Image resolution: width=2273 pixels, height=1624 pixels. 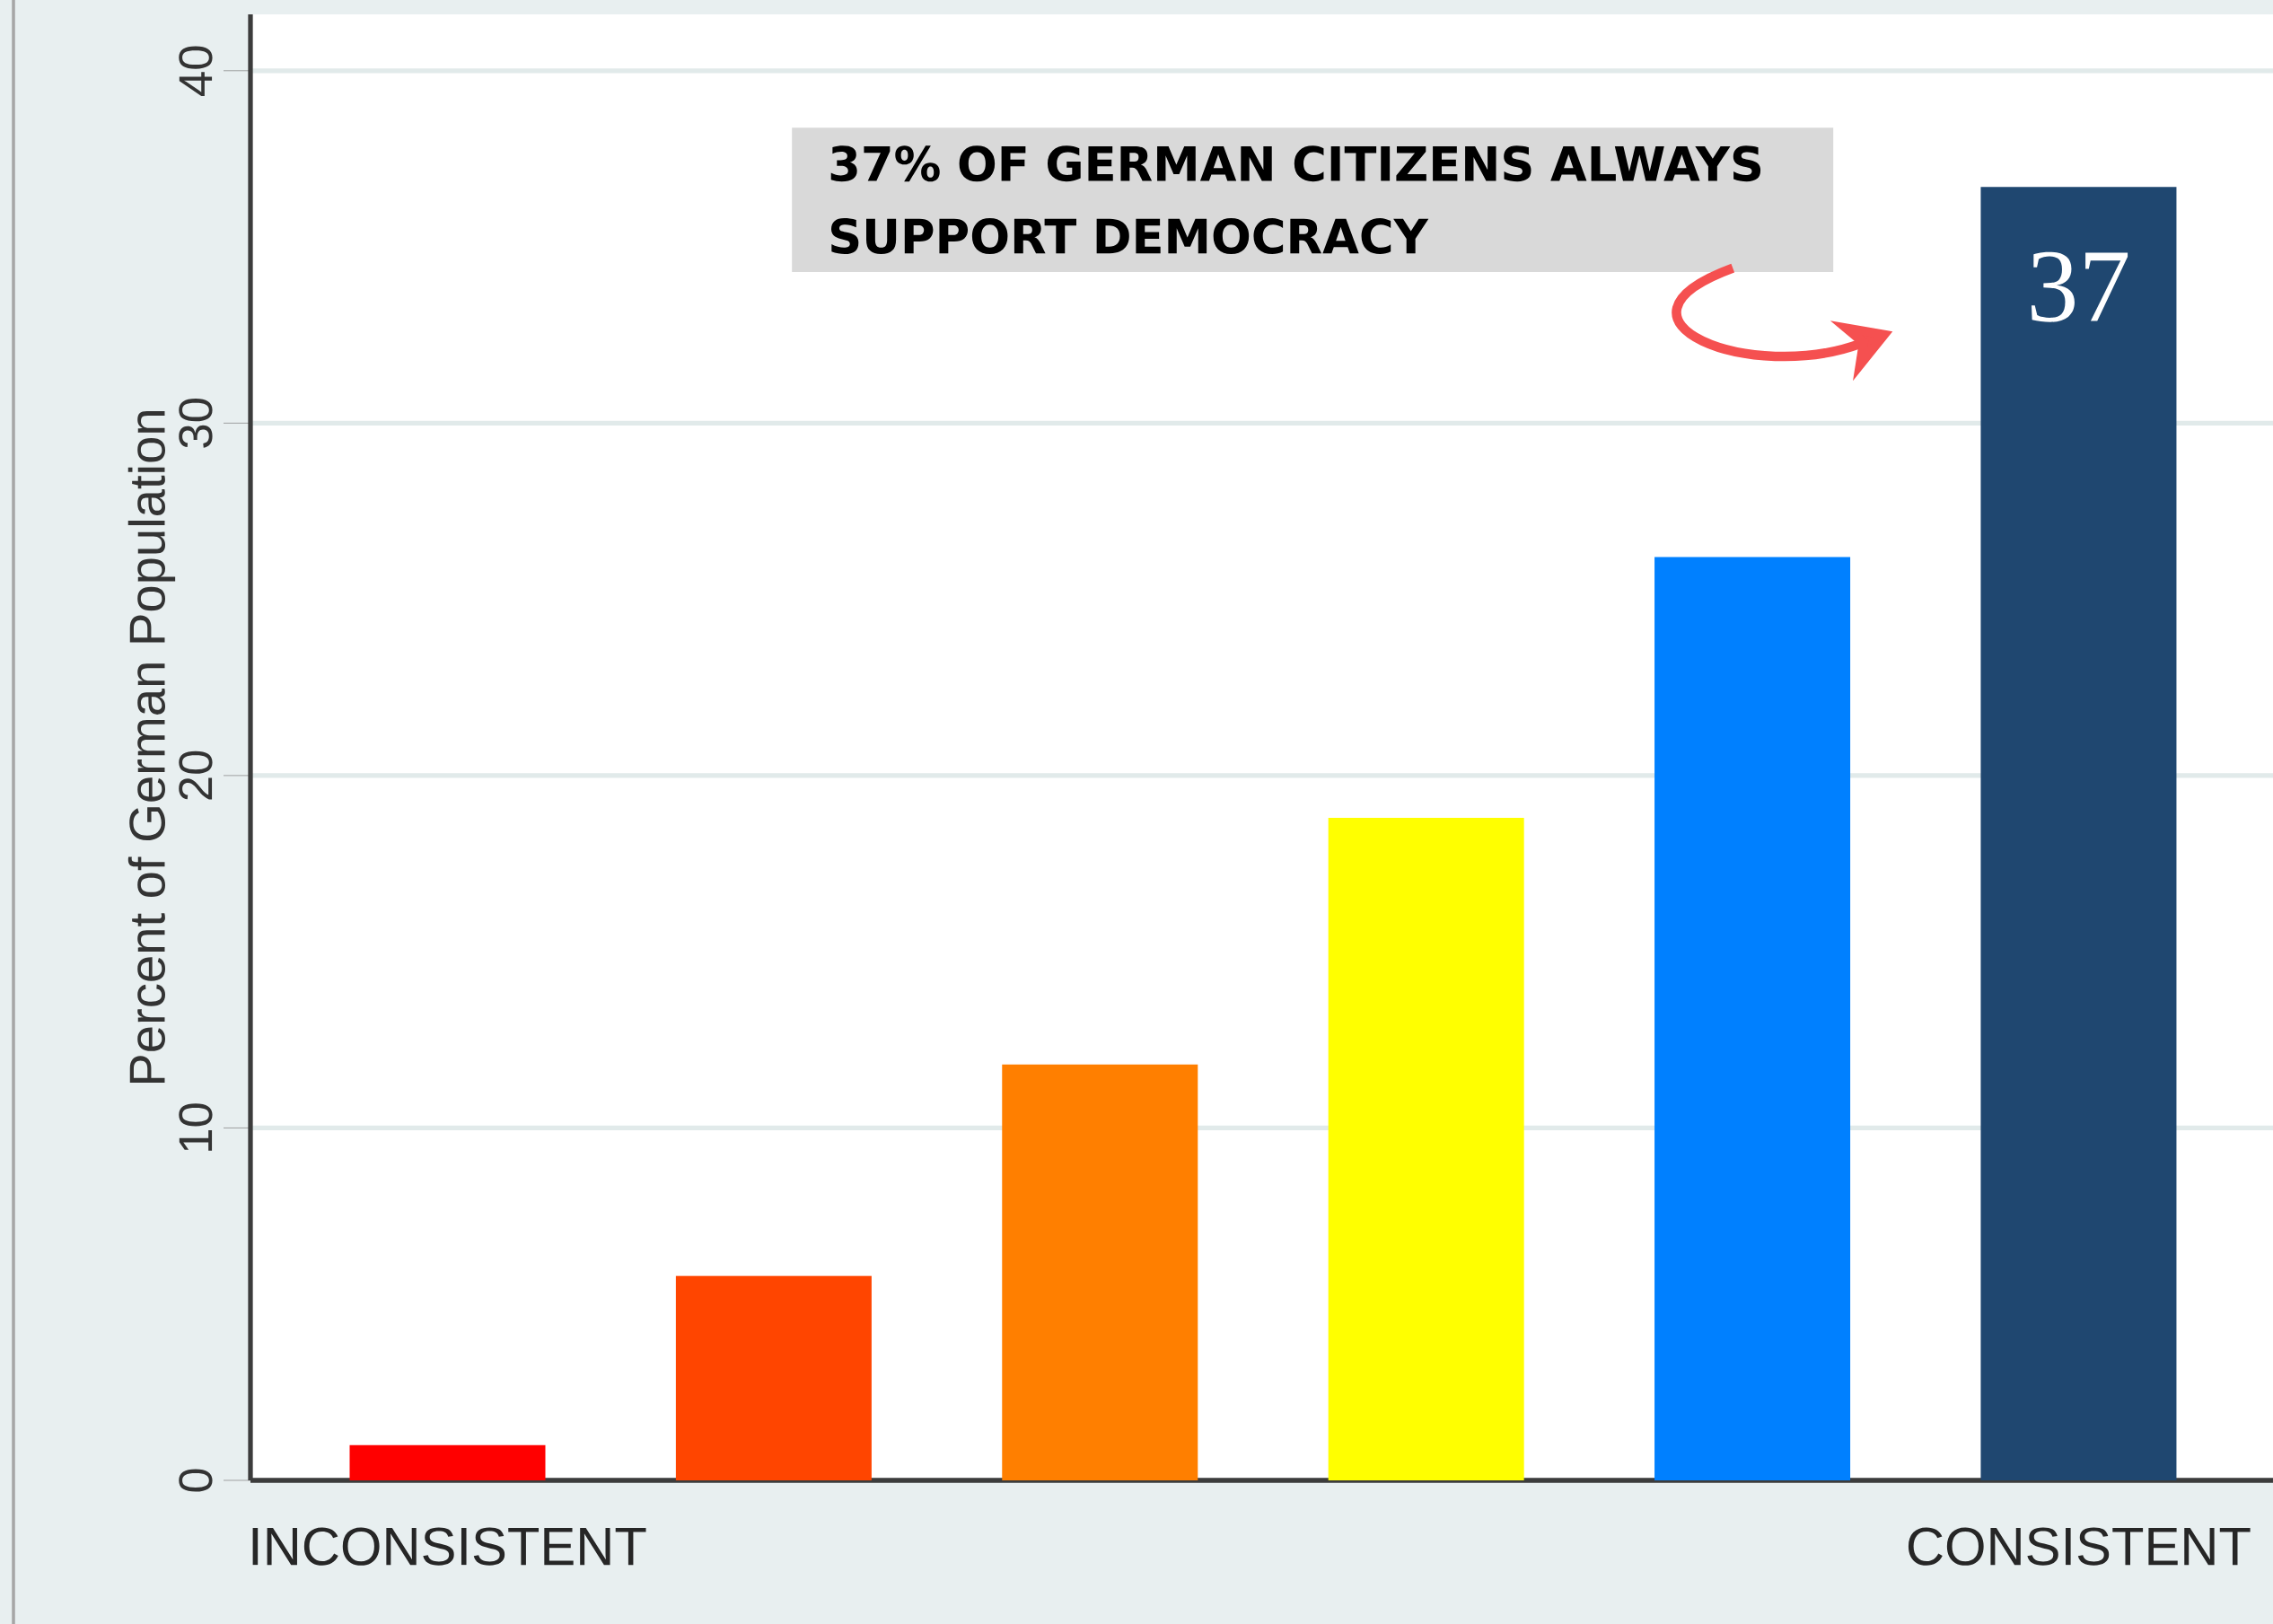 I want to click on y-tick-label: 30, so click(x=196, y=423).